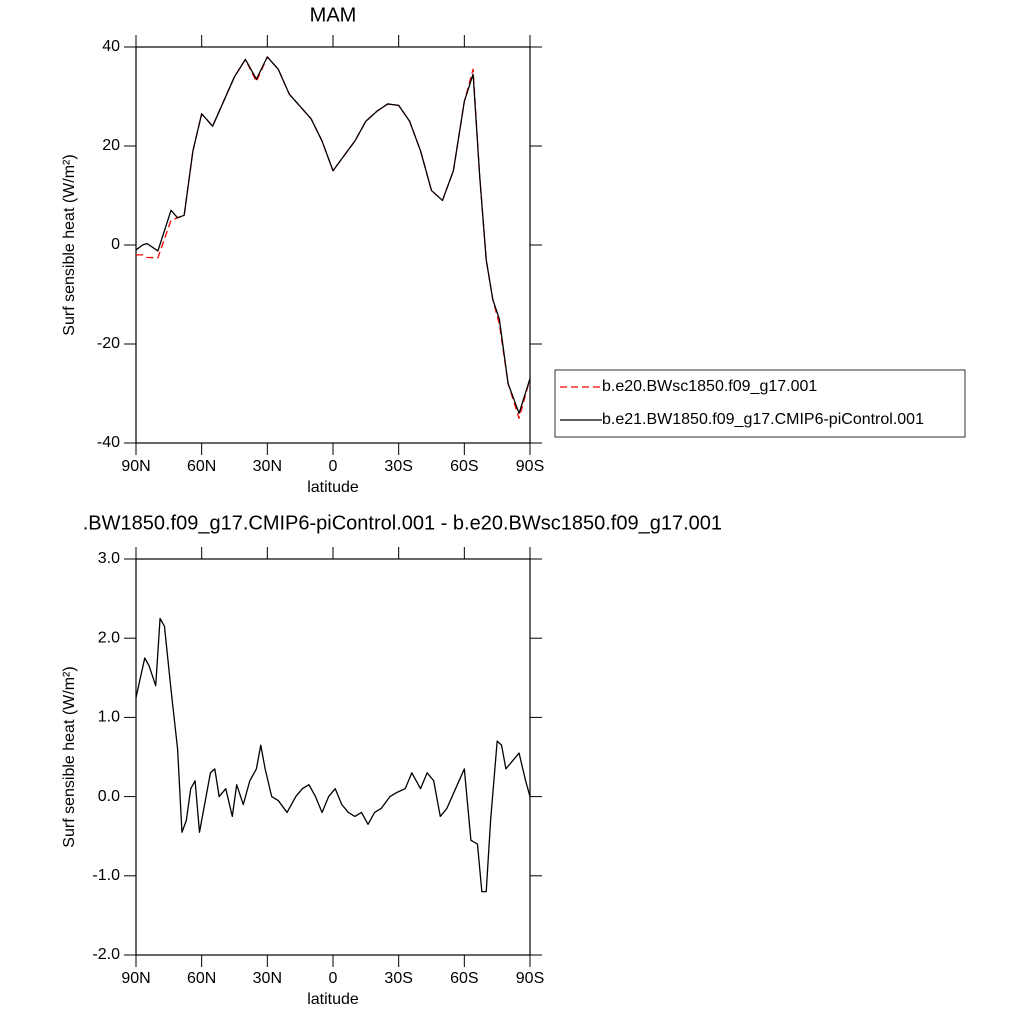  What do you see at coordinates (108, 442) in the screenshot?
I see `y-tick-label: -40` at bounding box center [108, 442].